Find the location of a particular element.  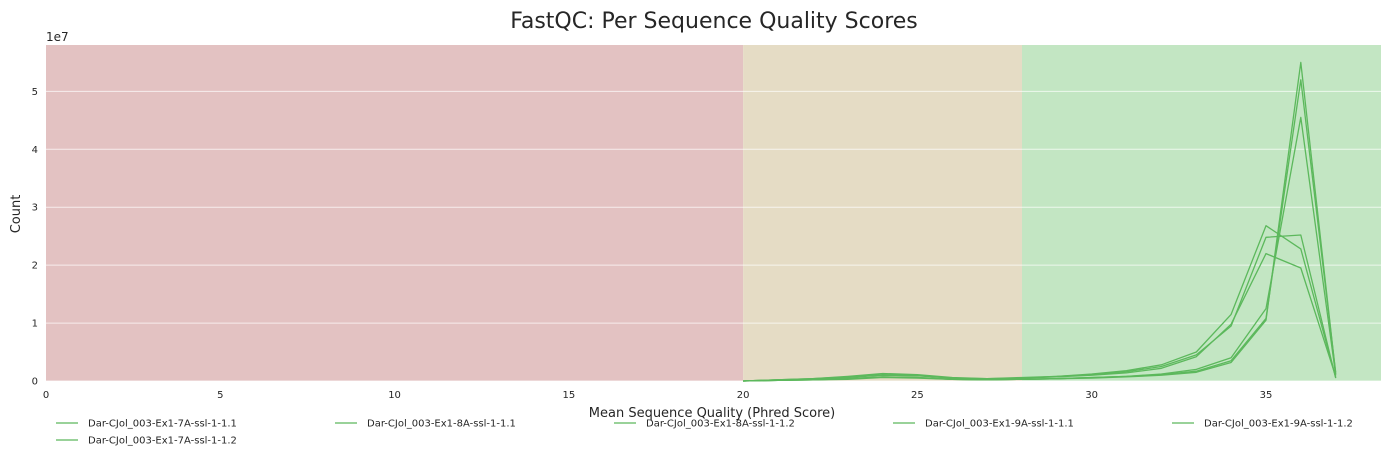

x-tick-label: 20 is located at coordinates (743, 395).